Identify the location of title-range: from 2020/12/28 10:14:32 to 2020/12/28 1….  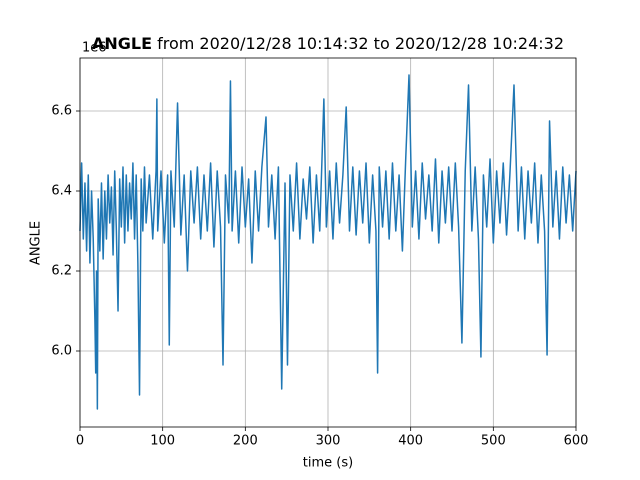
(360, 43).